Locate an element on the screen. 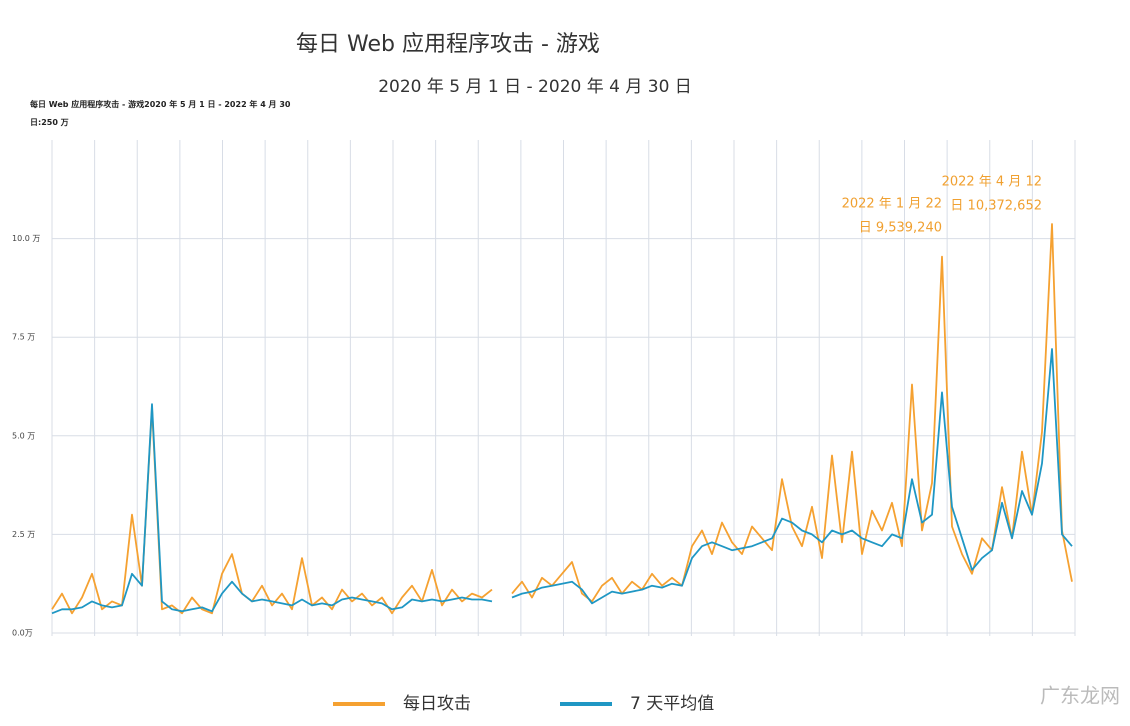 This screenshot has width=1130, height=726. y-tick-label: 10.0 万 is located at coordinates (26, 238).